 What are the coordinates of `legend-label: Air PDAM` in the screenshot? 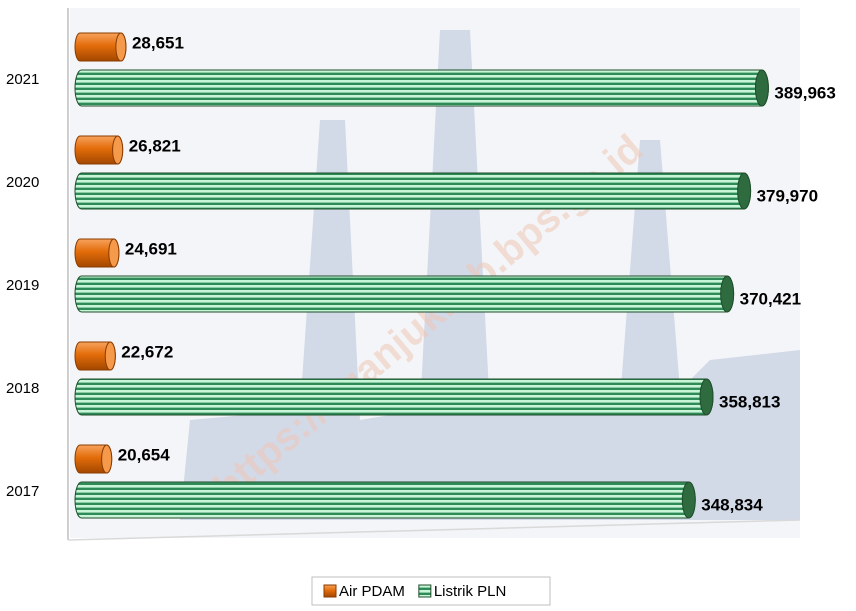 It's located at (372, 591).